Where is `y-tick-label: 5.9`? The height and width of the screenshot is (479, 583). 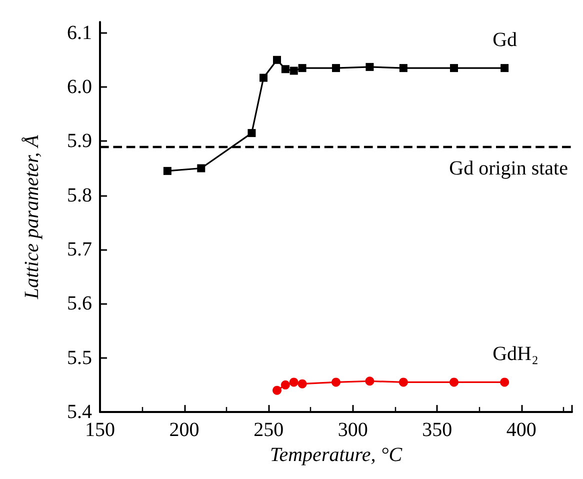
y-tick-label: 5.9 is located at coordinates (79, 141).